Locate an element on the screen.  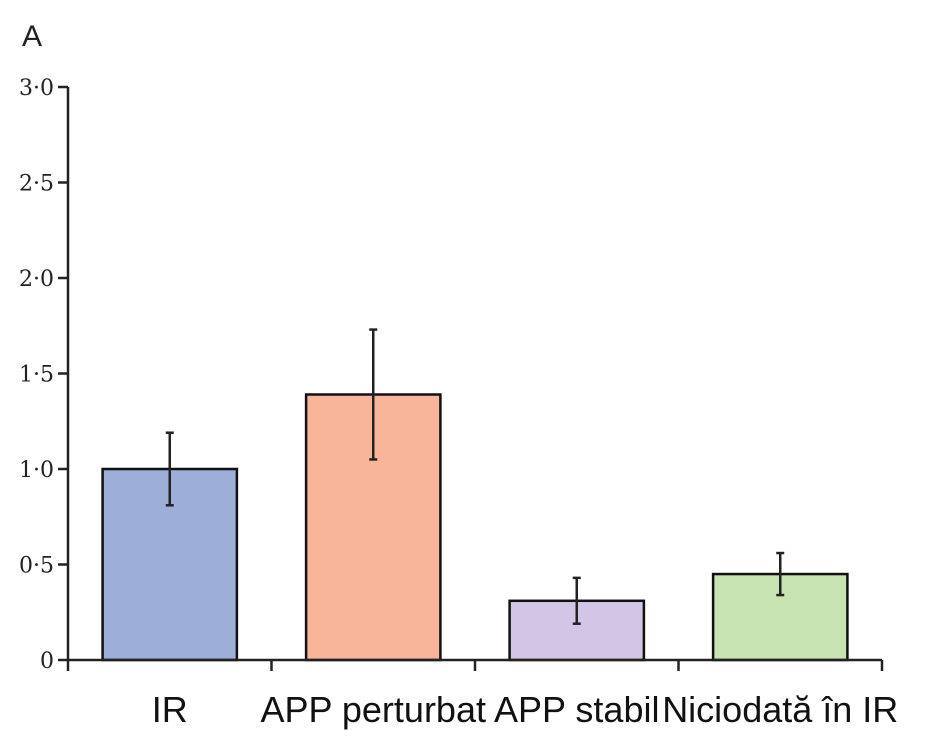
category-label-1: IR is located at coordinates (170, 709).